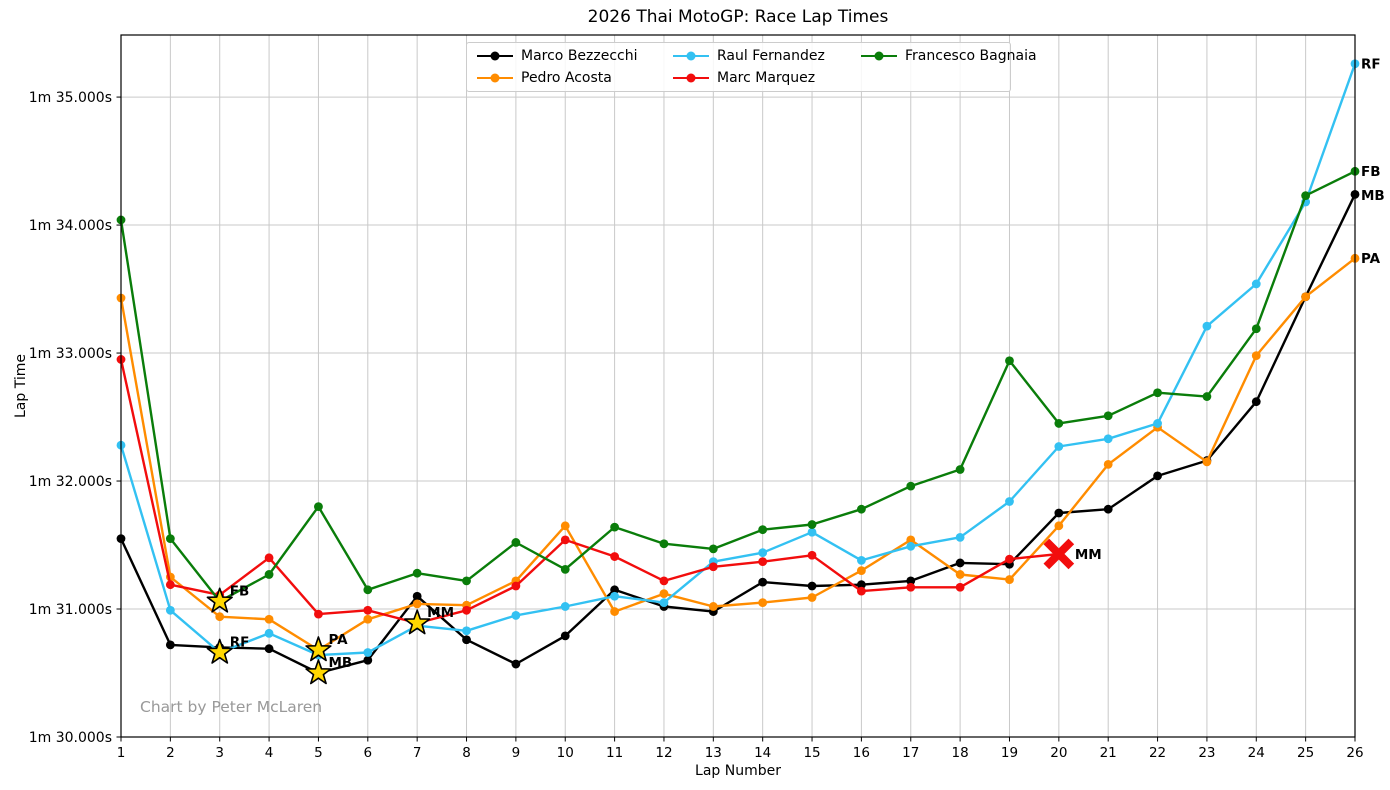 This screenshot has width=1390, height=790. Describe the element at coordinates (318, 649) in the screenshot. I see `fastest-lap-star-pa` at that location.